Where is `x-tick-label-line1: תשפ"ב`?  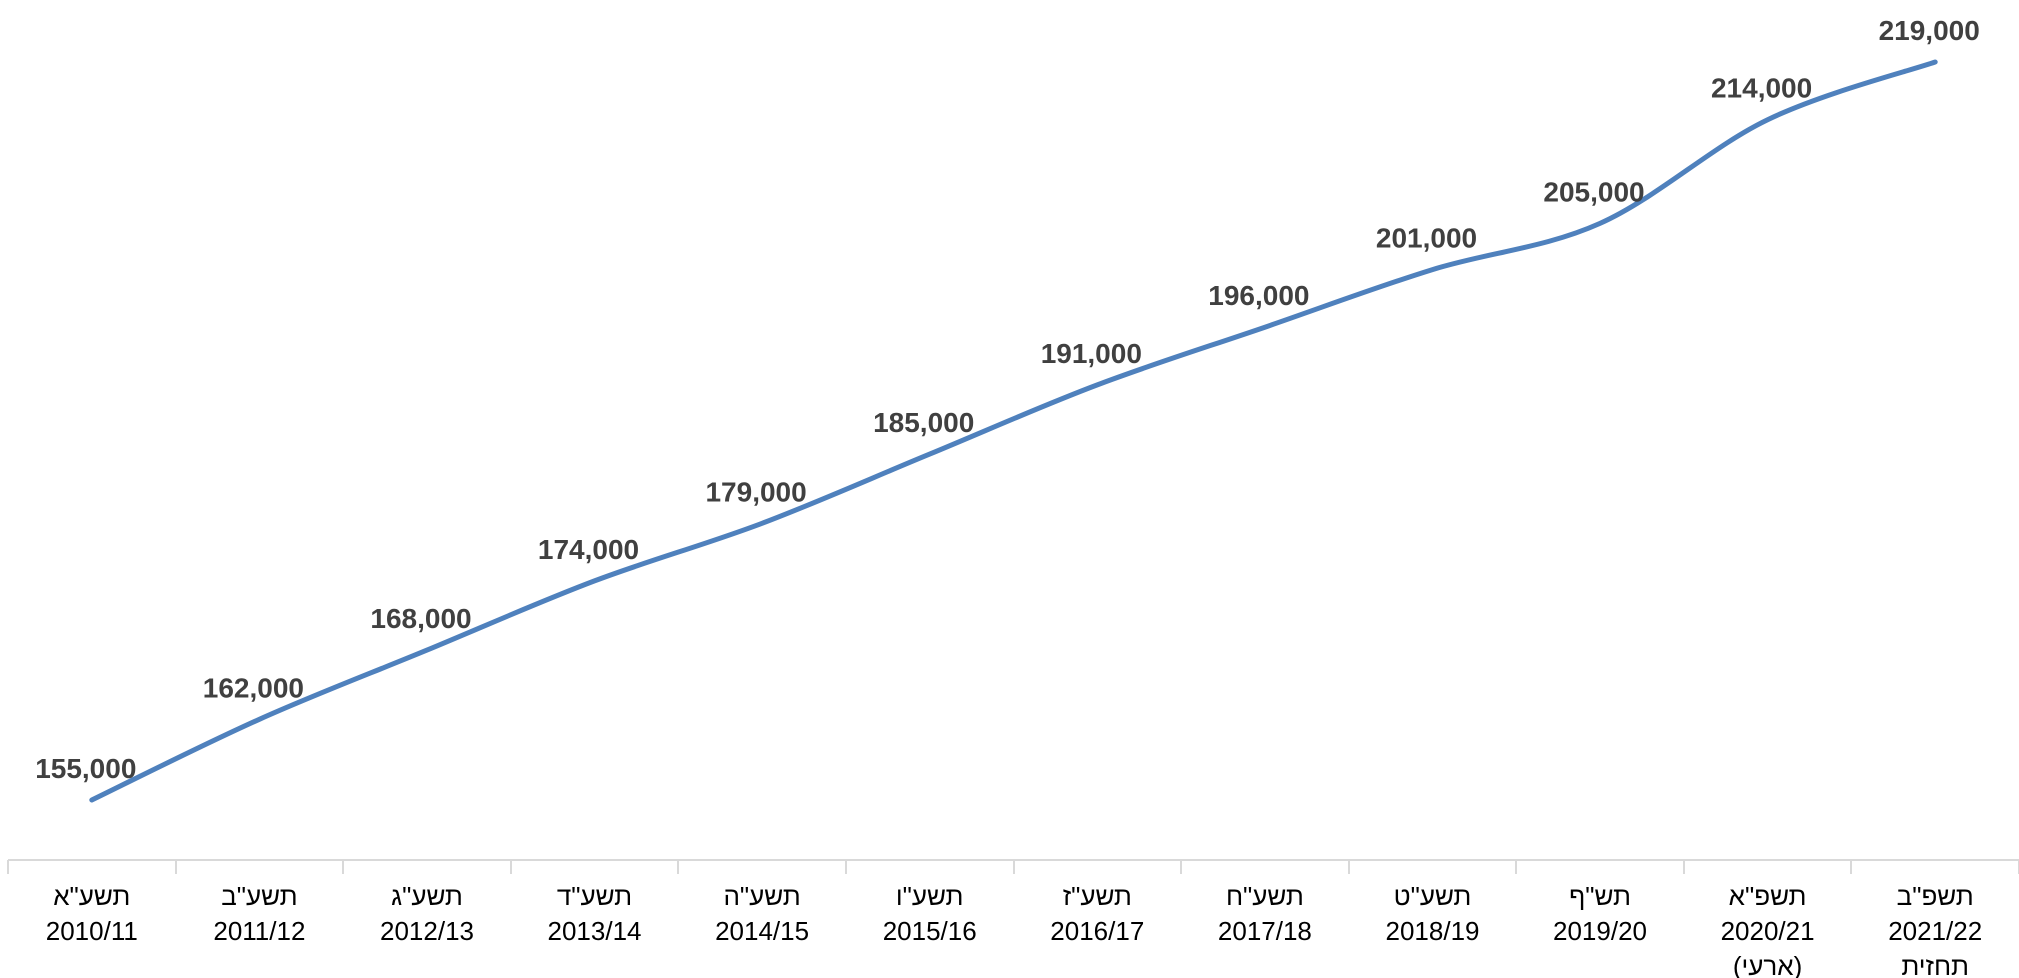 x-tick-label-line1: תשפ"ב is located at coordinates (1935, 896).